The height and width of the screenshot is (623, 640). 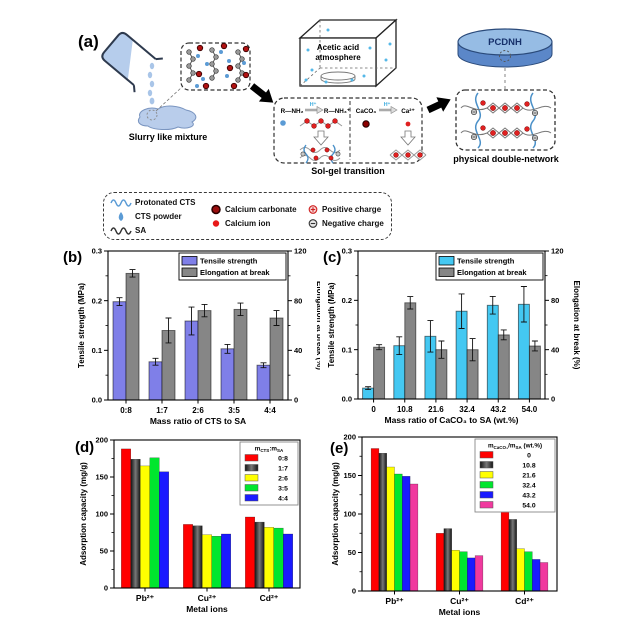 I want to click on legend-label: SA, so click(x=141, y=230).